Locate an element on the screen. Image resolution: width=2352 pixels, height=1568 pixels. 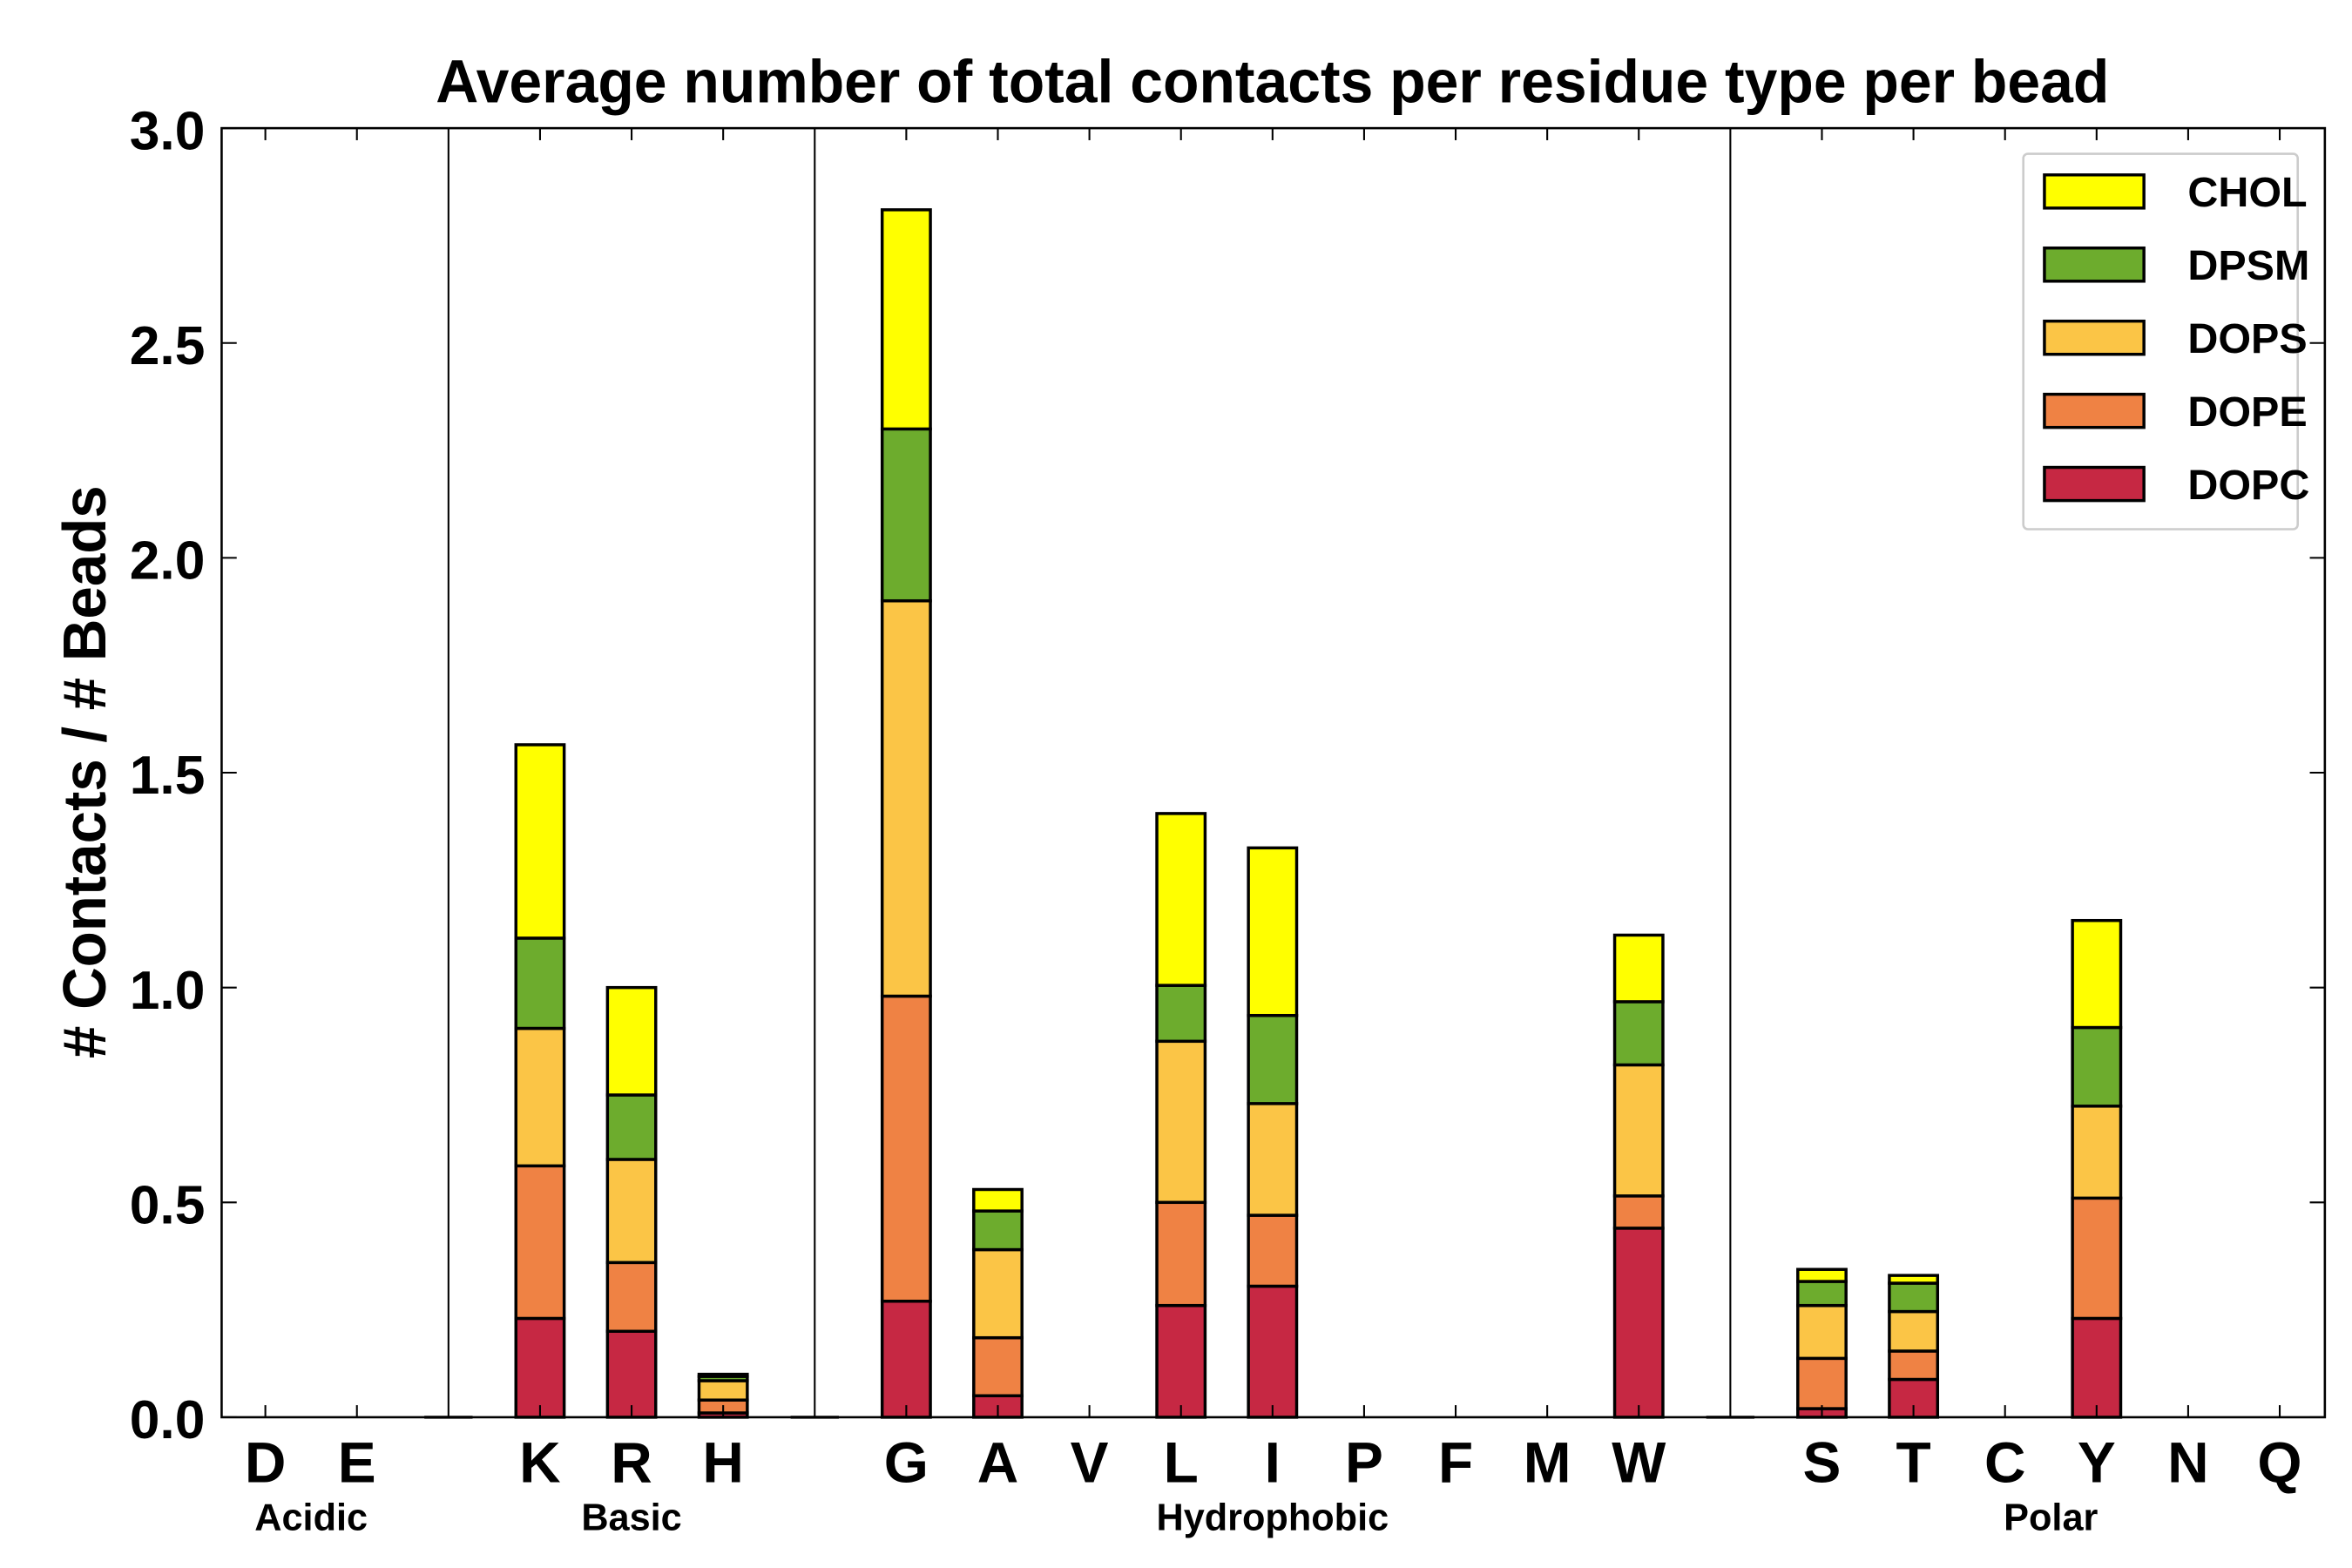
legend-swatch-dope is located at coordinates (2094, 410).